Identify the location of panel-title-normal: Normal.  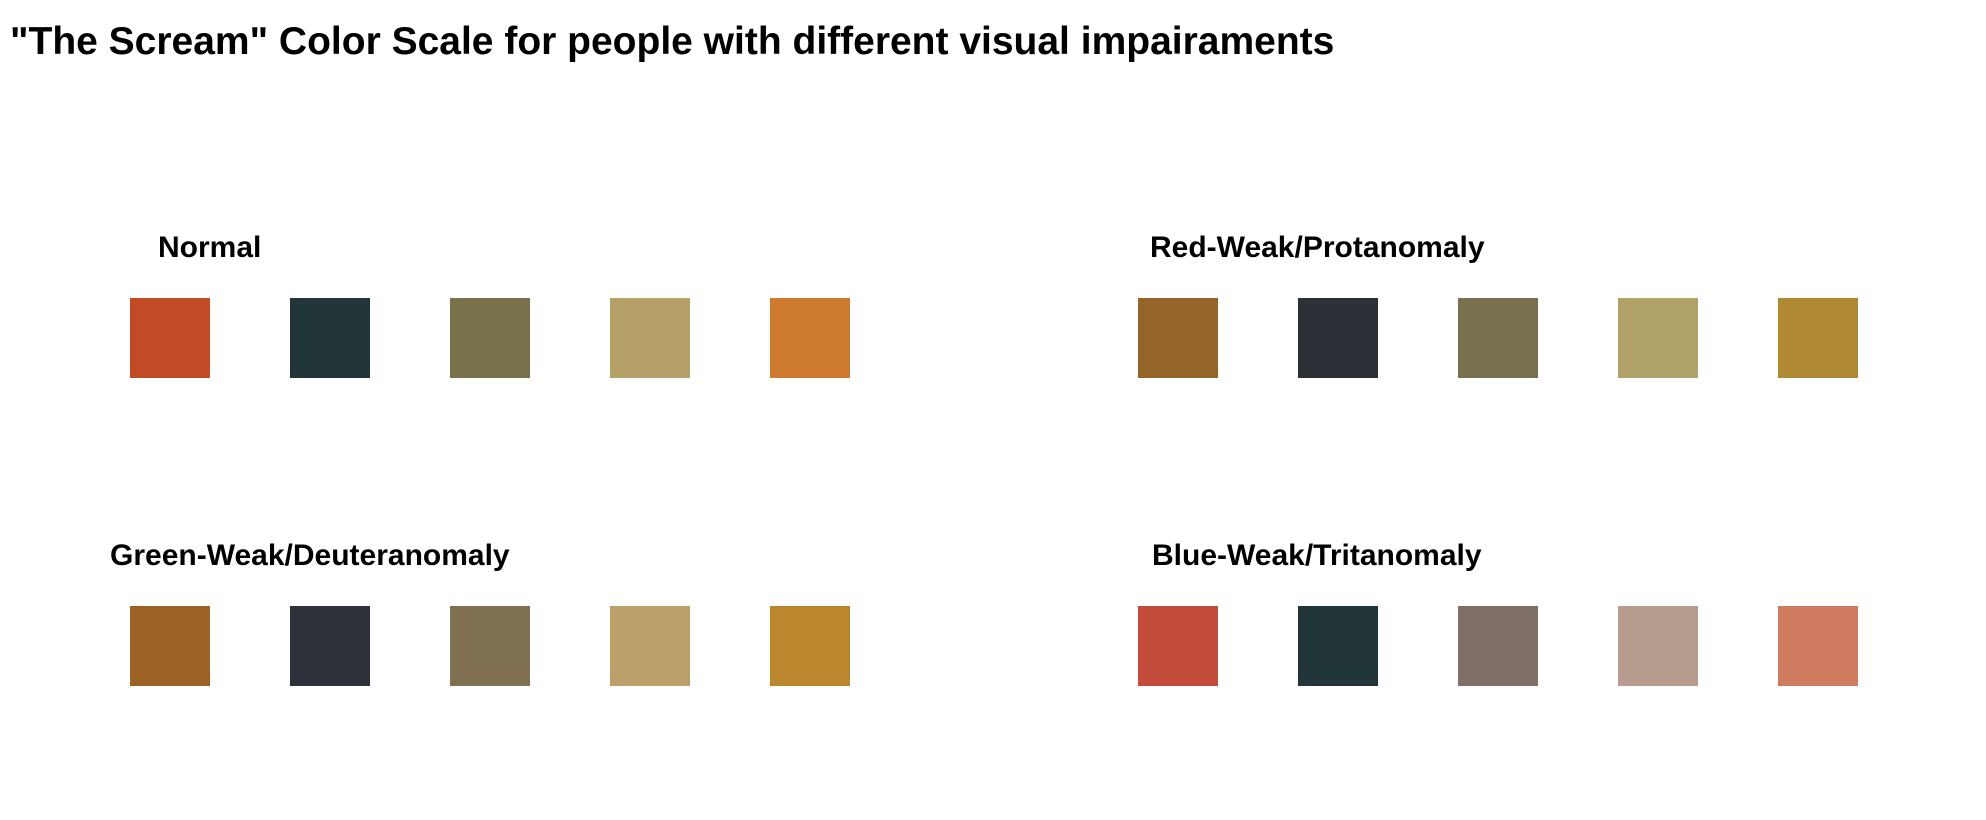
(210, 247).